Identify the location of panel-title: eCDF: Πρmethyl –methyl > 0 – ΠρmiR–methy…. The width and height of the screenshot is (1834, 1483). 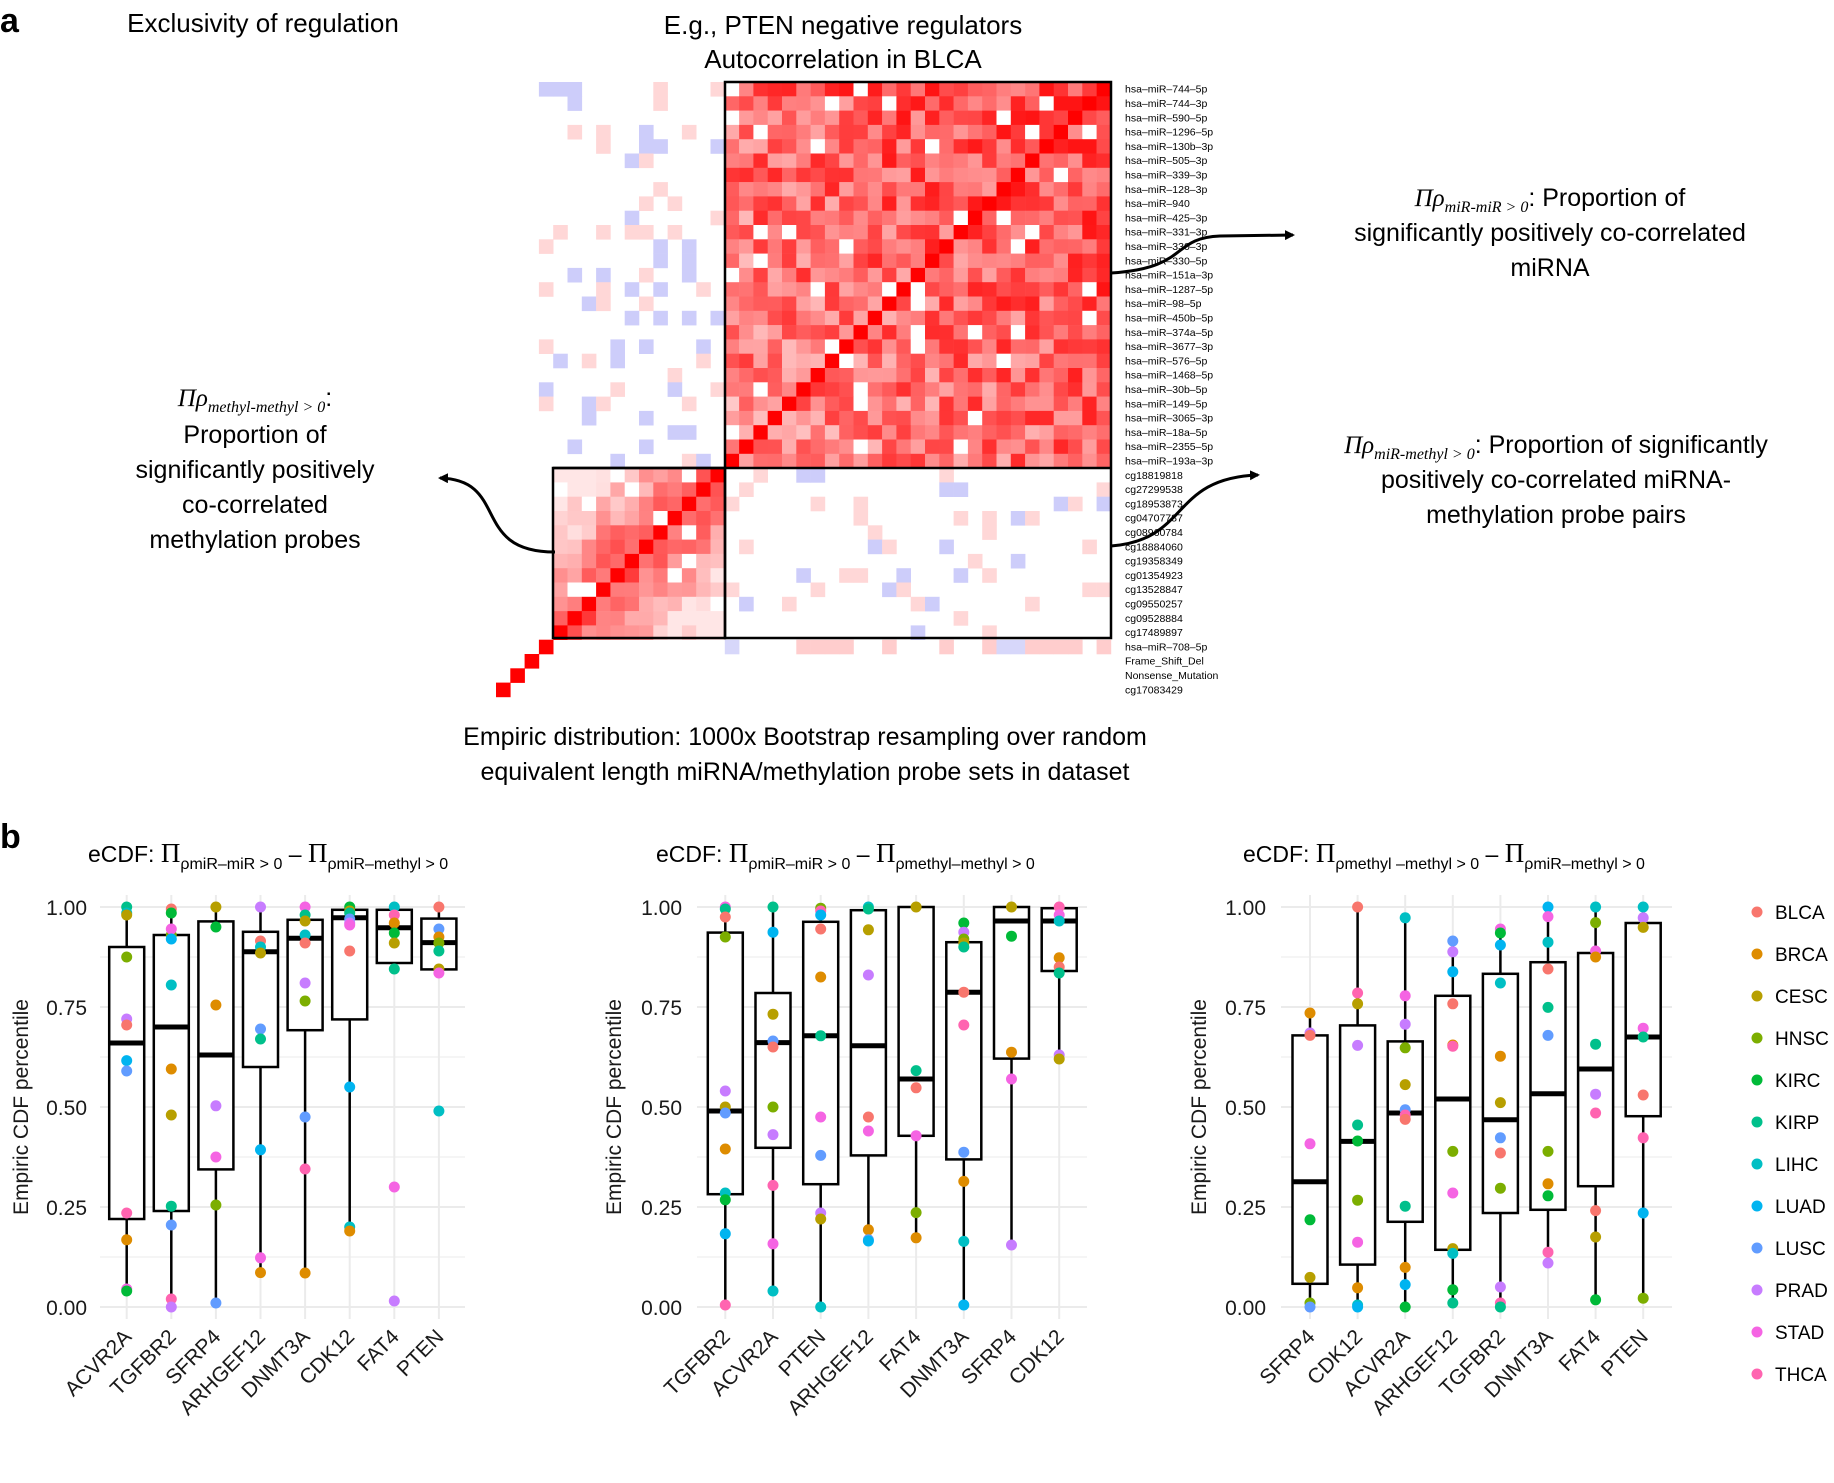
(1444, 855).